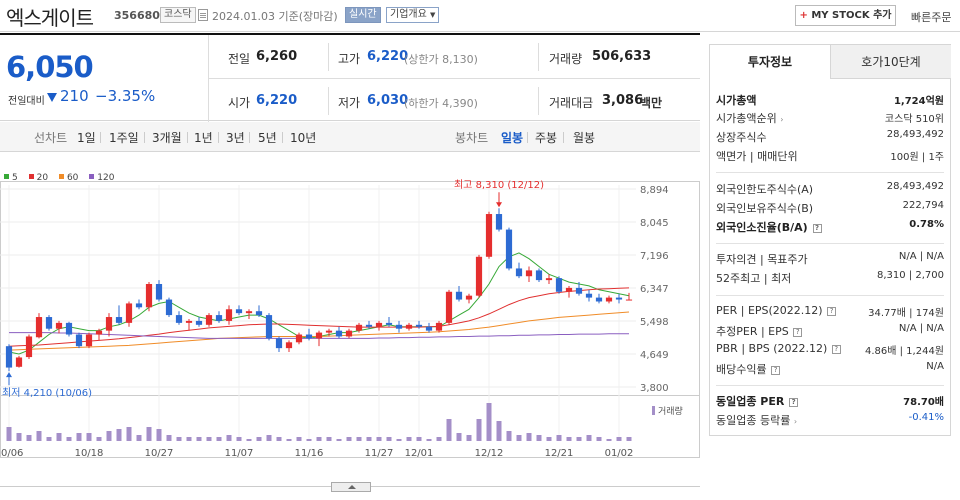 The width and height of the screenshot is (960, 500). What do you see at coordinates (770, 62) in the screenshot?
I see `tab-investment-info: 투자정보` at bounding box center [770, 62].